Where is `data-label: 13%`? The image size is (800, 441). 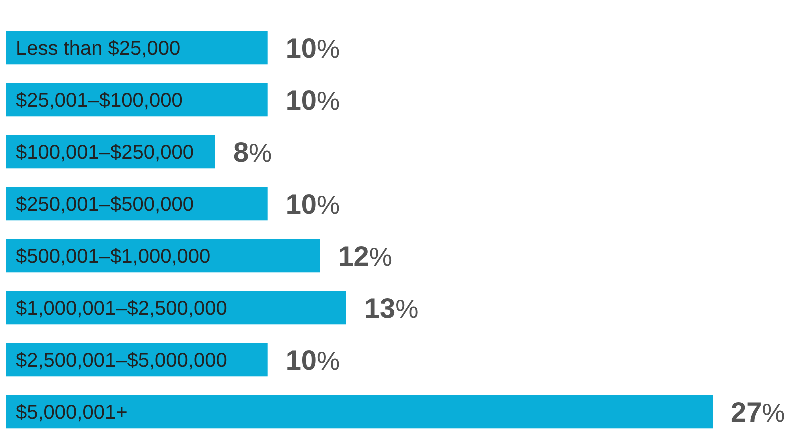
data-label: 13% is located at coordinates (391, 308).